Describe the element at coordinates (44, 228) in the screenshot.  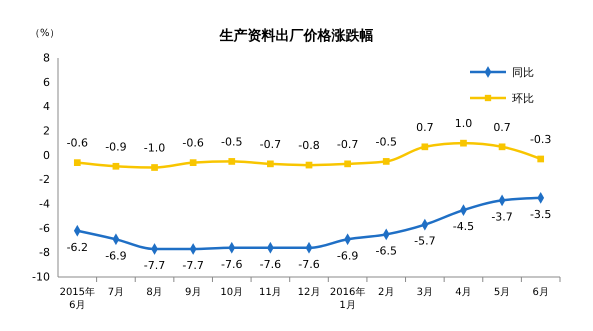
I see `y-tick-label: -6` at that location.